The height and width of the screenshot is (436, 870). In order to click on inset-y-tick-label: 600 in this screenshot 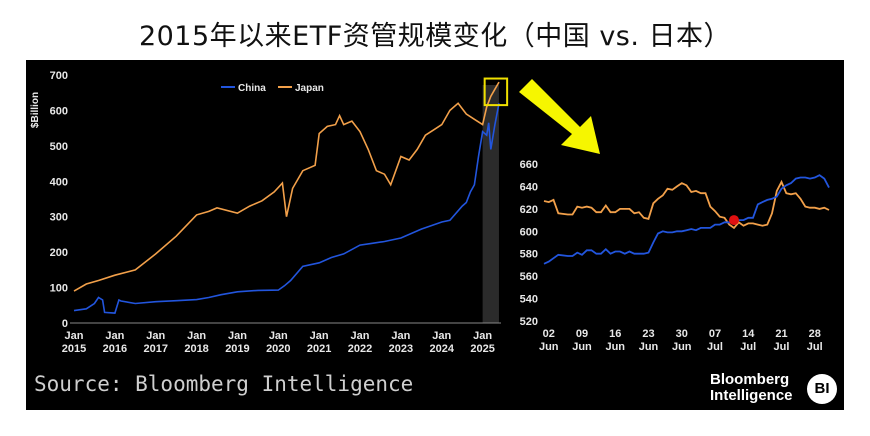, I will do `click(529, 232)`.